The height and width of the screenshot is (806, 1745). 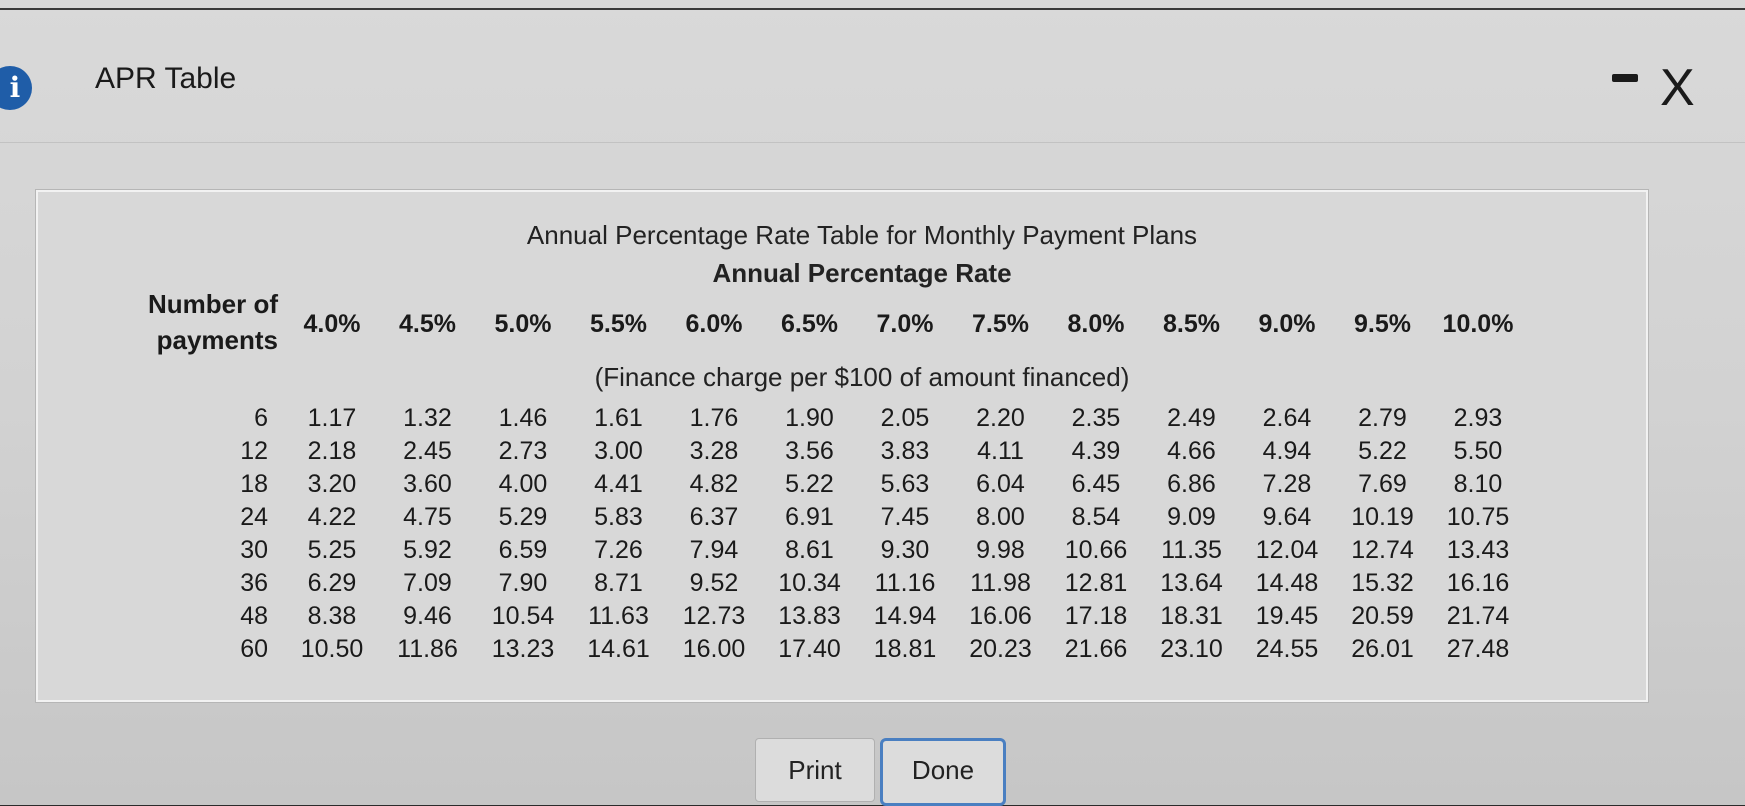 What do you see at coordinates (523, 517) in the screenshot?
I see `table-cell: 5.29` at bounding box center [523, 517].